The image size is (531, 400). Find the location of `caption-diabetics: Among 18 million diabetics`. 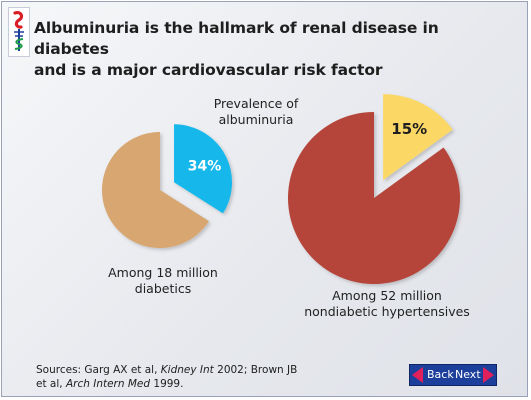

caption-diabetics: Among 18 million diabetics is located at coordinates (163, 281).